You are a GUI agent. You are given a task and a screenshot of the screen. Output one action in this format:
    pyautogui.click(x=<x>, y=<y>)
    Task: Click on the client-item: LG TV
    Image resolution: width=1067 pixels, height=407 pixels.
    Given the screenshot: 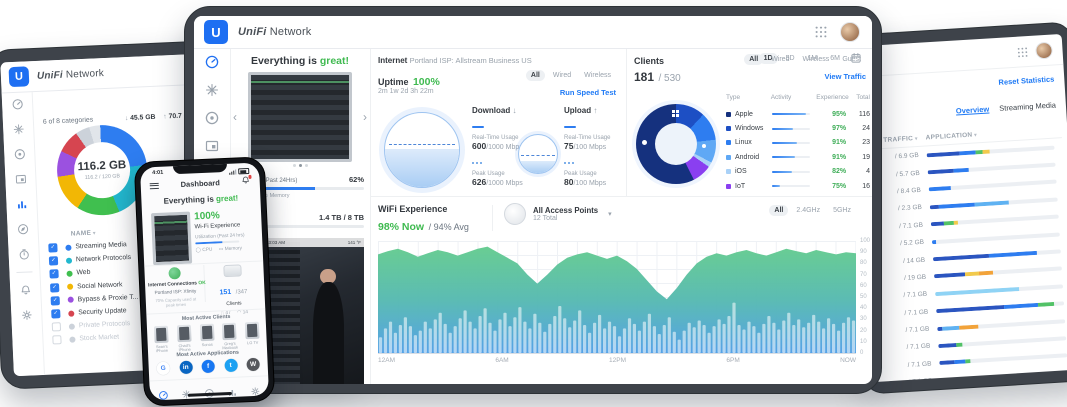 What is the action you would take?
    pyautogui.click(x=252, y=335)
    